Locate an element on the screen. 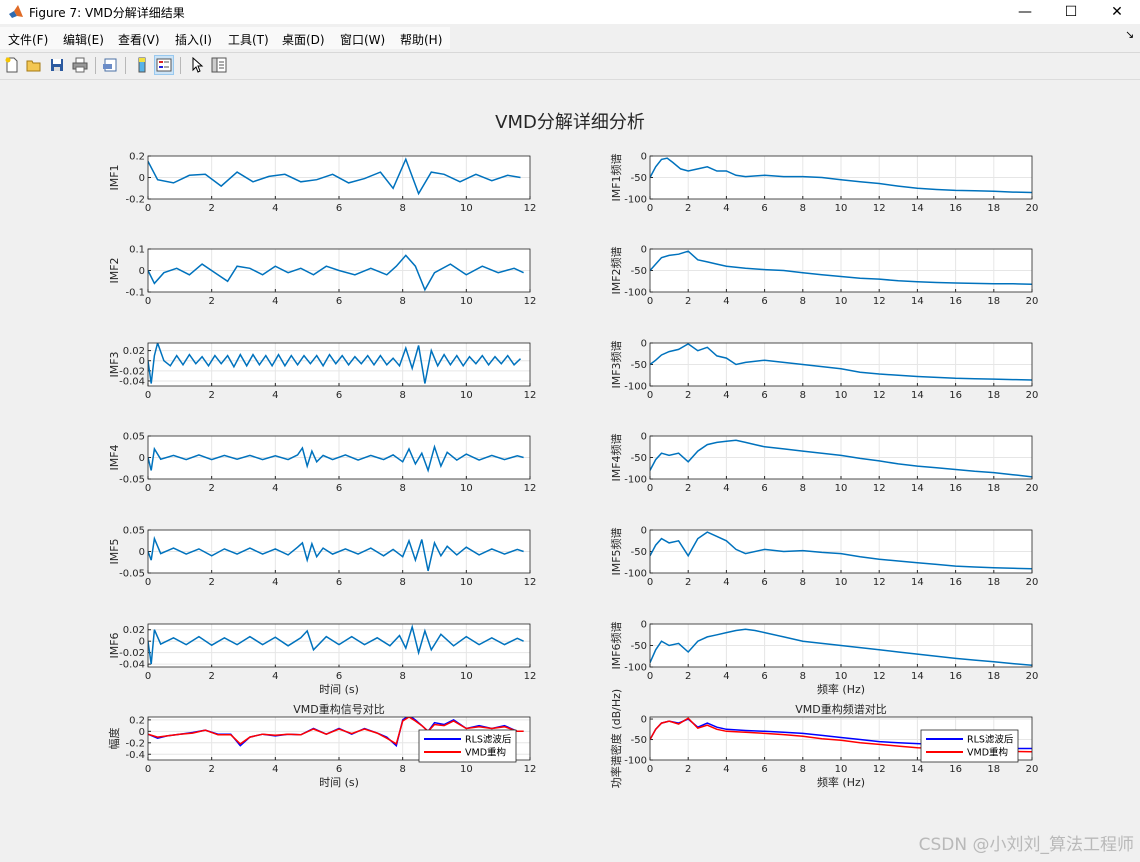  y-axis-label: IMF1频谱 is located at coordinates (616, 177).